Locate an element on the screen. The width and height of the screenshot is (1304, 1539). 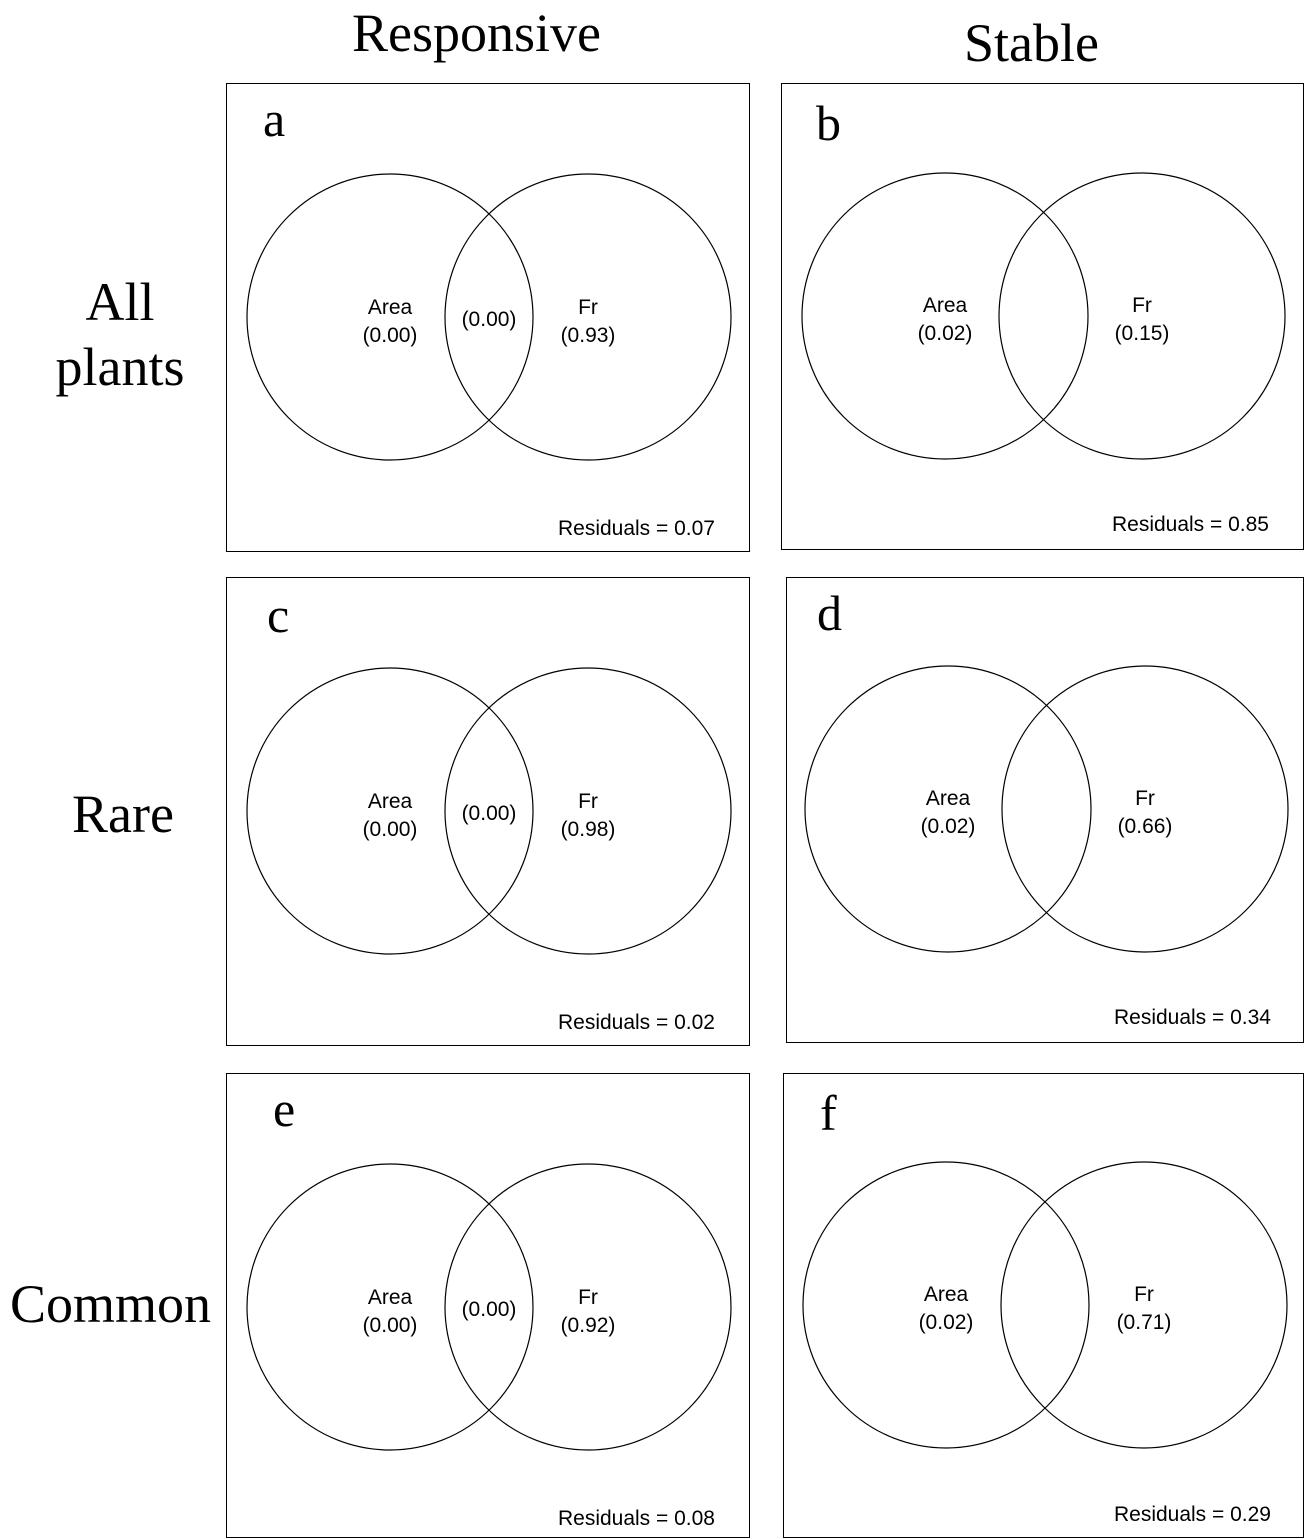
venn-right-value: (0.15) is located at coordinates (1142, 333).